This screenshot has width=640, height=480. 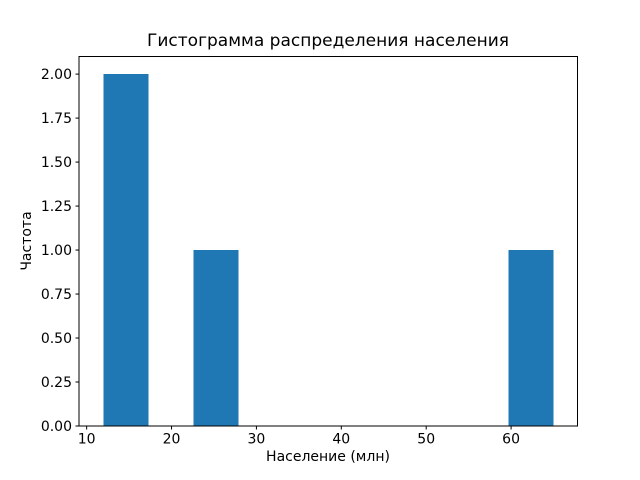 What do you see at coordinates (172, 440) in the screenshot?
I see `x-tick-label: 20` at bounding box center [172, 440].